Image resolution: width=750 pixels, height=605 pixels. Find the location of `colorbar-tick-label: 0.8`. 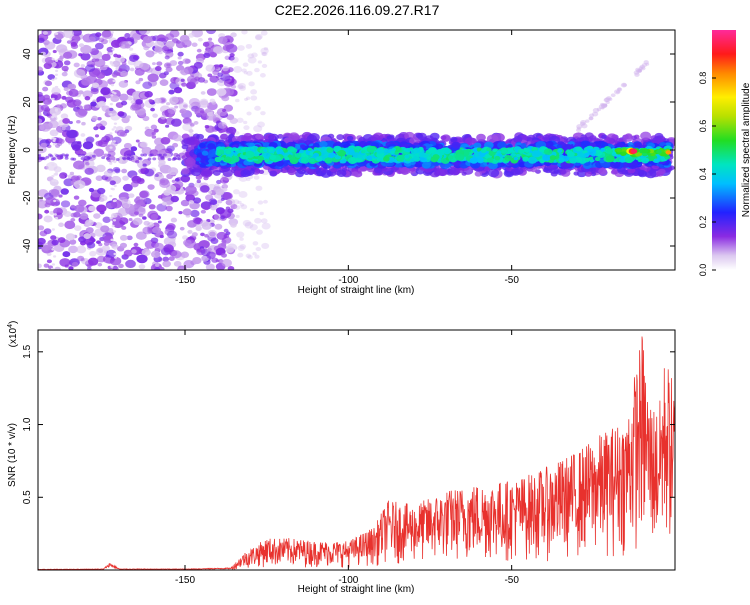

colorbar-tick-label: 0.8 is located at coordinates (703, 78).